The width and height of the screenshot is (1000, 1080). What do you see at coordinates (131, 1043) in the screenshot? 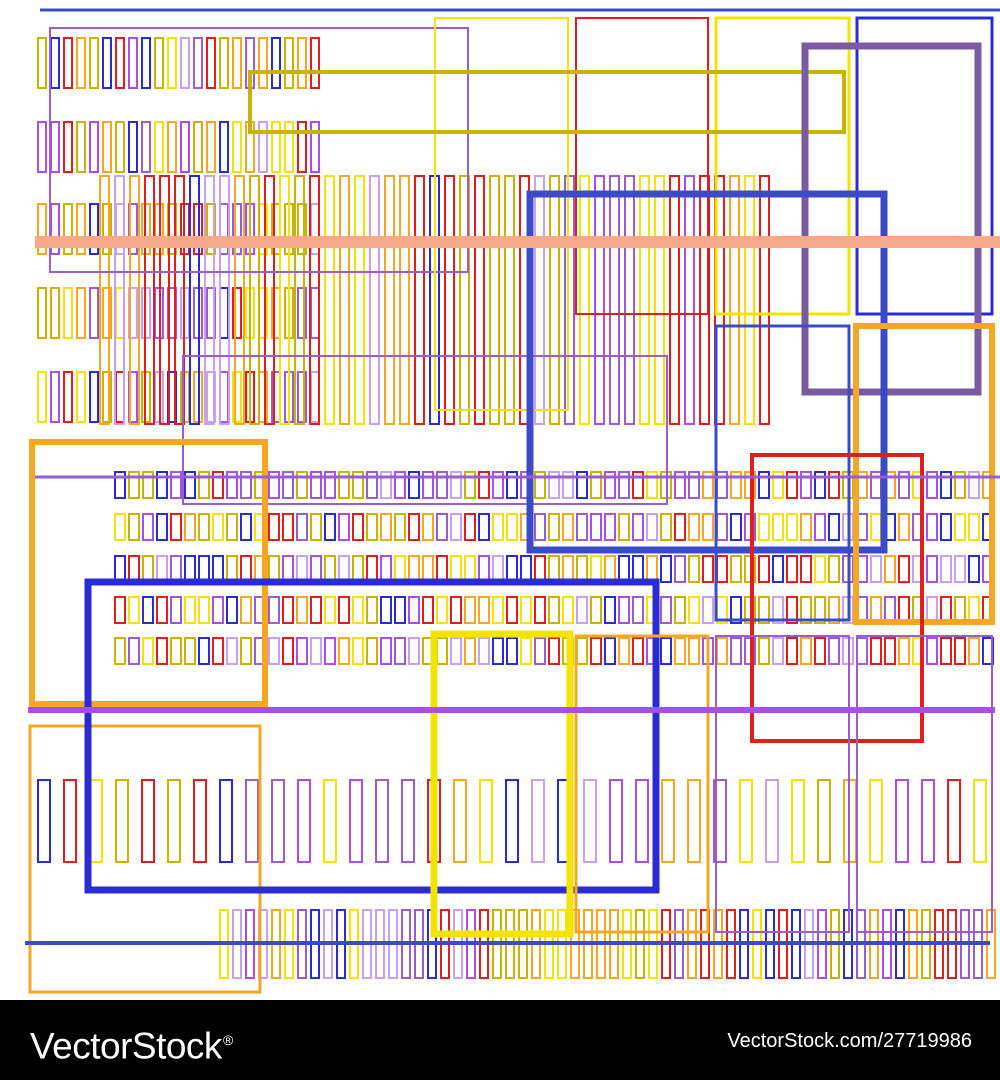
I see `watermark-brand: VectorStock®` at bounding box center [131, 1043].